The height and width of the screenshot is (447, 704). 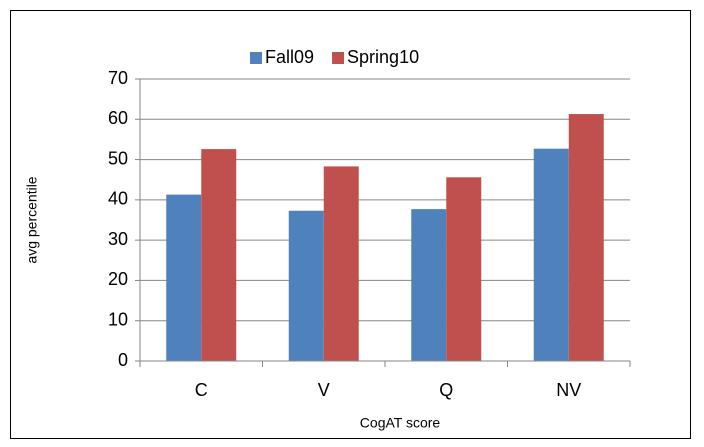 I want to click on legend-label: Fall09, so click(x=289, y=57).